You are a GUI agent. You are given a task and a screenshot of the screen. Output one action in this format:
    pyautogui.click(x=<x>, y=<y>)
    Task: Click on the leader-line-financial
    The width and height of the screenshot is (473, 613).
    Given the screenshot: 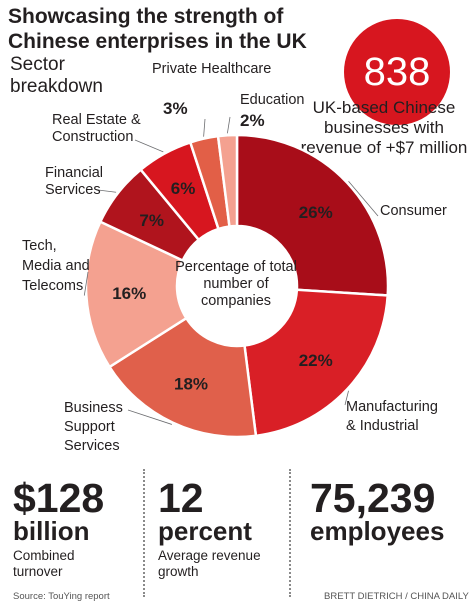 What is the action you would take?
    pyautogui.click(x=107, y=191)
    